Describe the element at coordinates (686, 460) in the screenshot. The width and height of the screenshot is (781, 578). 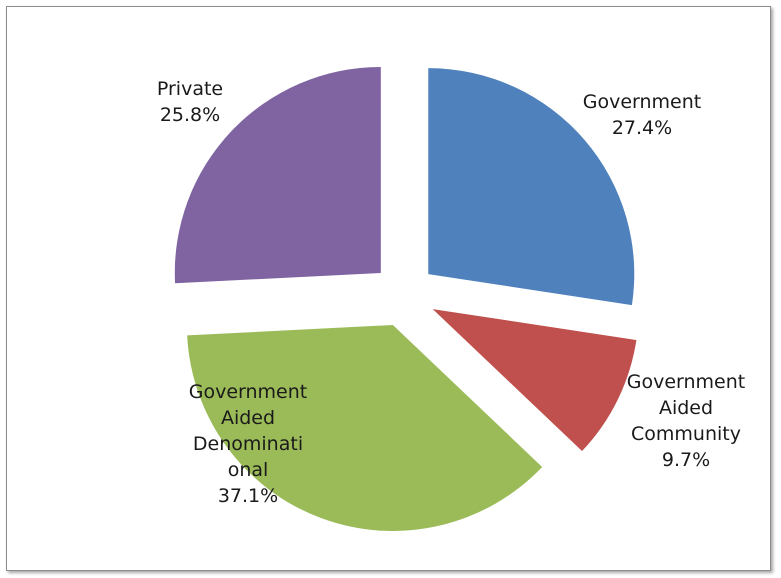
I see `slice-label-line: 9.7%` at that location.